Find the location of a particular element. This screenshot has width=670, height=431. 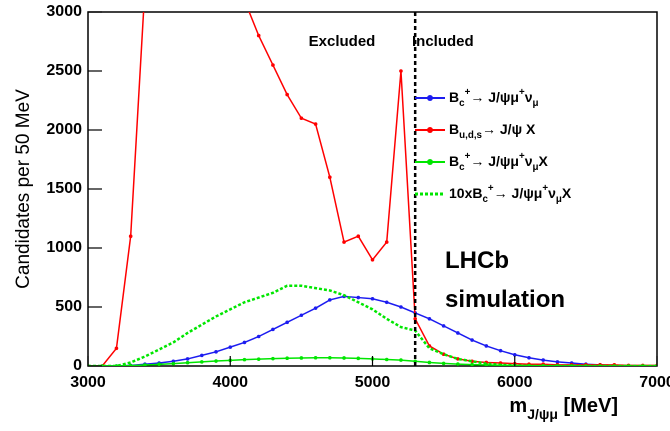

y-tick-label: 2000 is located at coordinates (64, 129).